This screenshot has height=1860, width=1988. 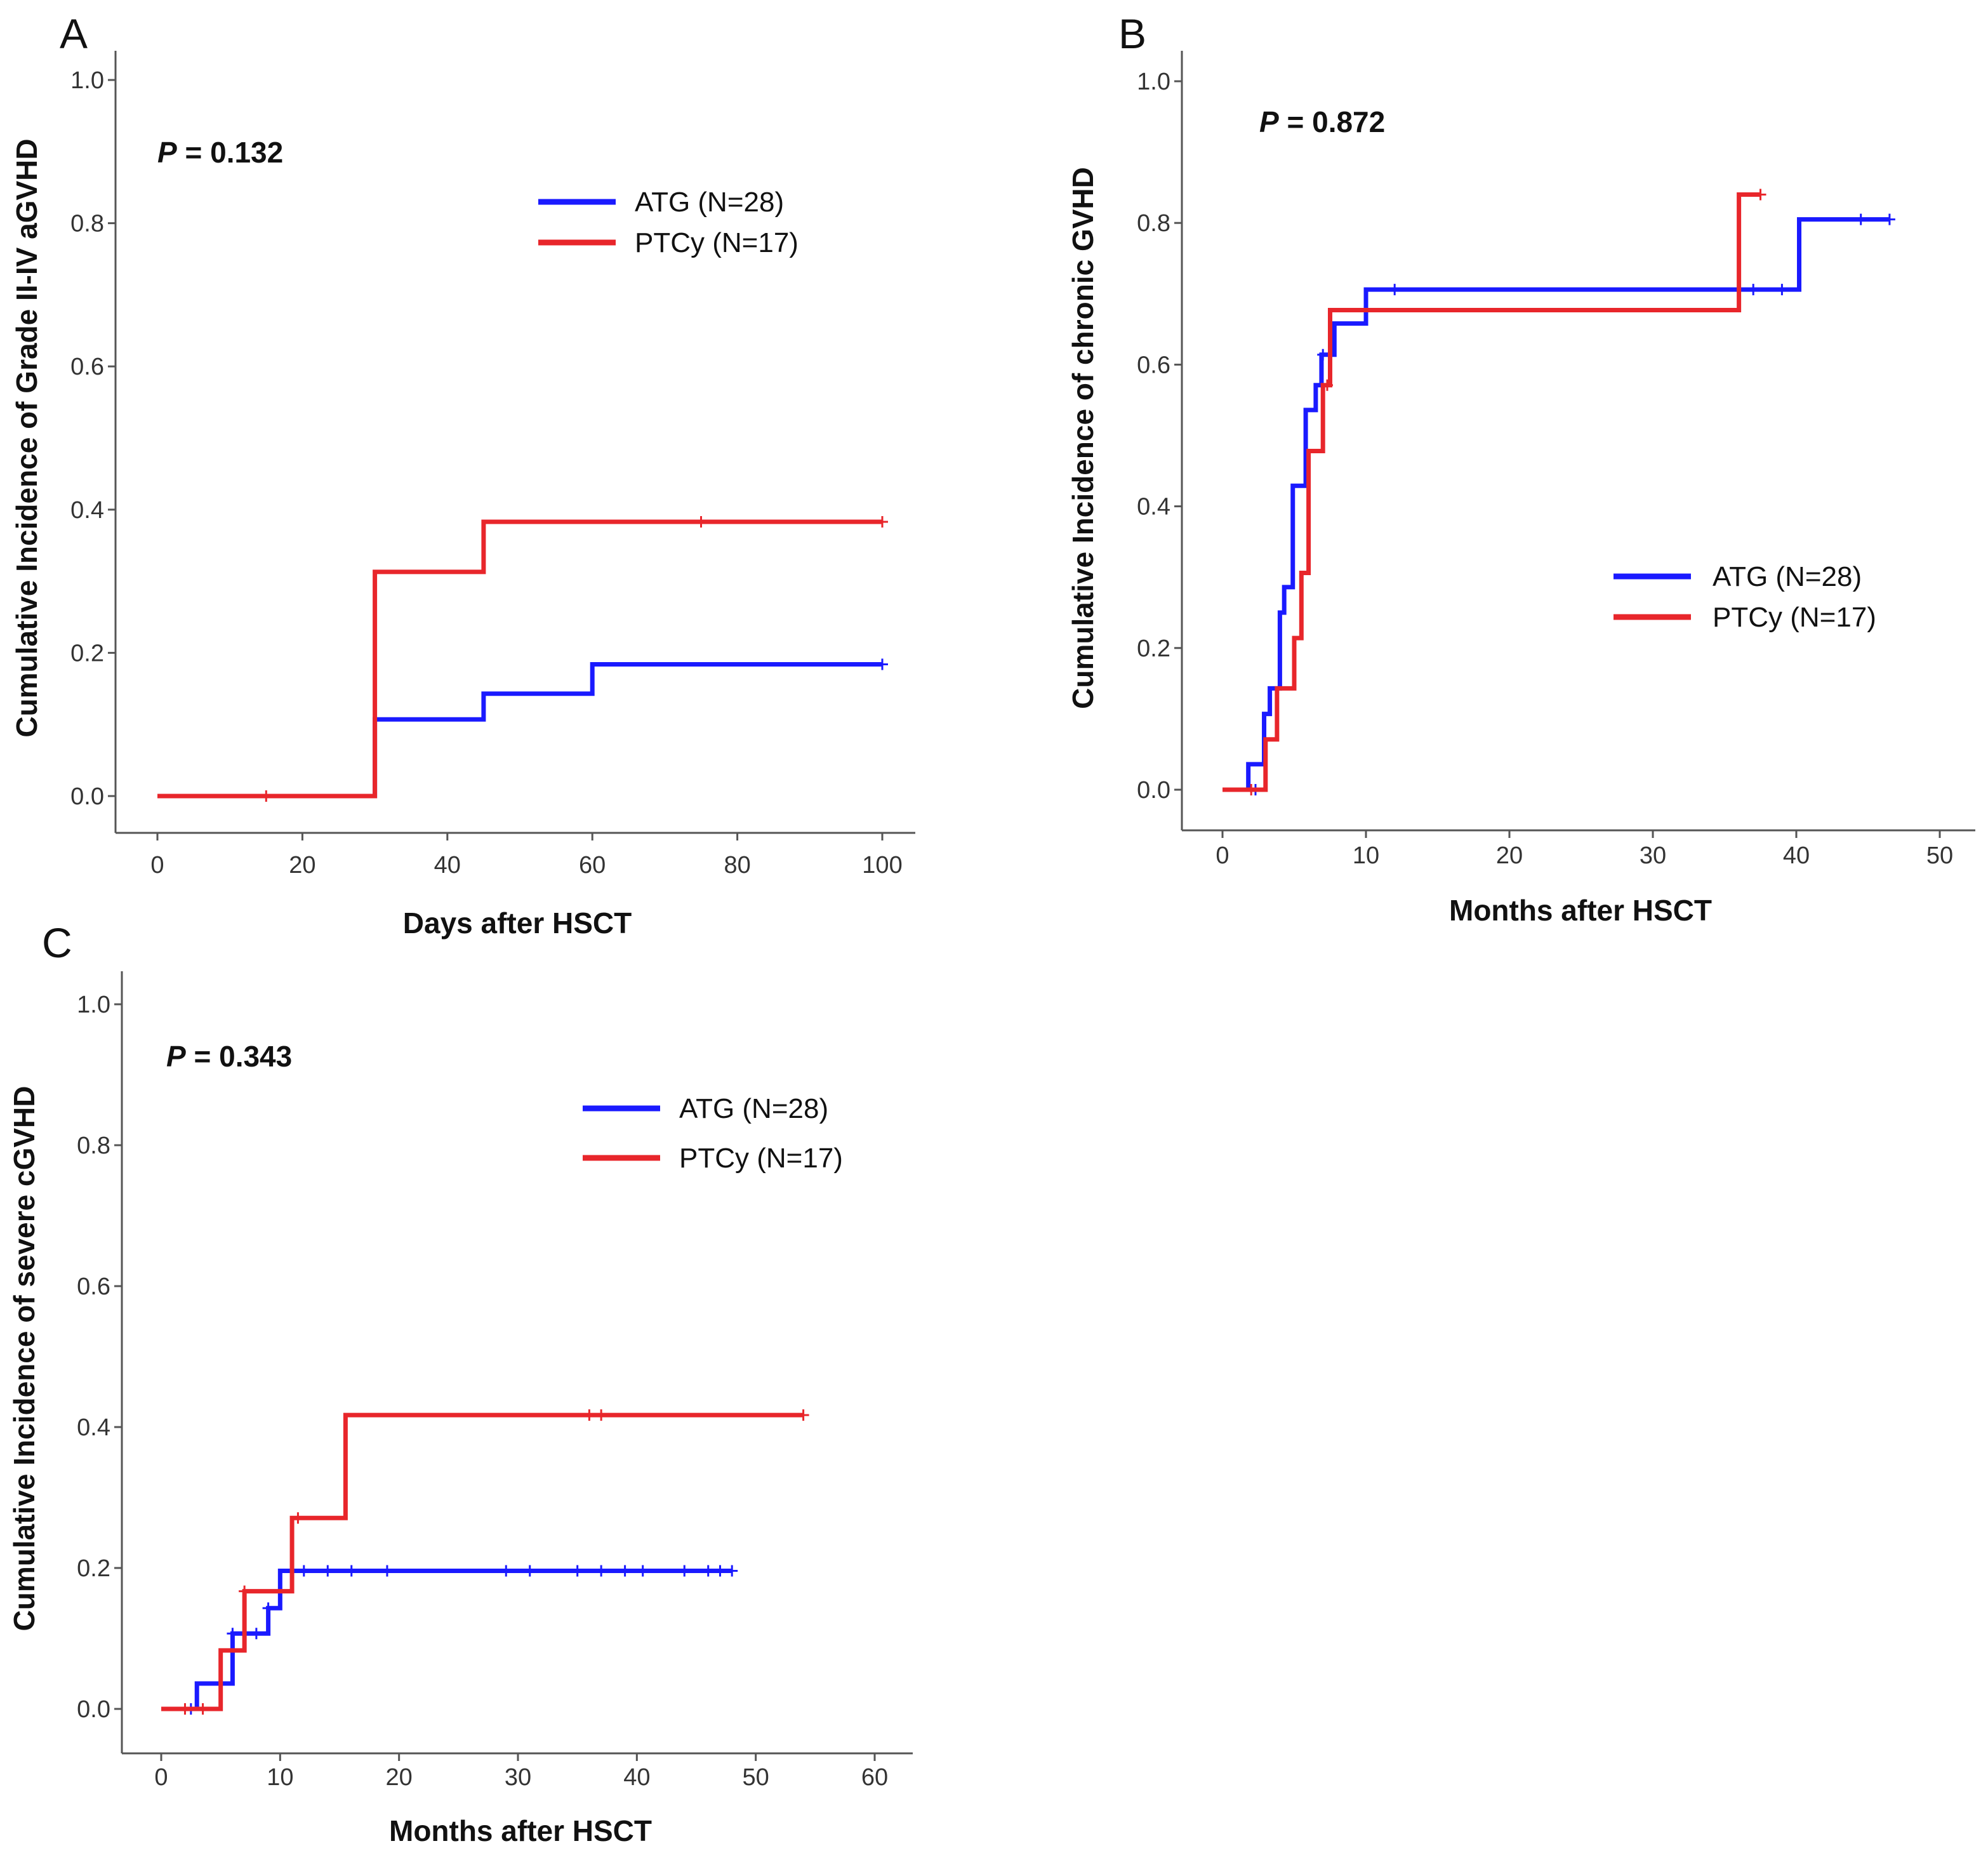 I want to click on x-tick-label: 80, so click(x=737, y=865).